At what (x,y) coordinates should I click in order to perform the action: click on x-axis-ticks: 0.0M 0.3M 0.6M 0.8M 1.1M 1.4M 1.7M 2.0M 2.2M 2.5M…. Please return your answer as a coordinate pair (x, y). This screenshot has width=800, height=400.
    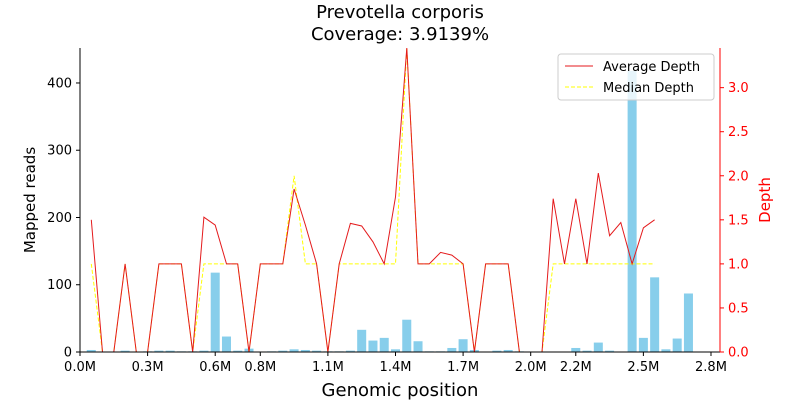
    Looking at the image, I should click on (395, 363).